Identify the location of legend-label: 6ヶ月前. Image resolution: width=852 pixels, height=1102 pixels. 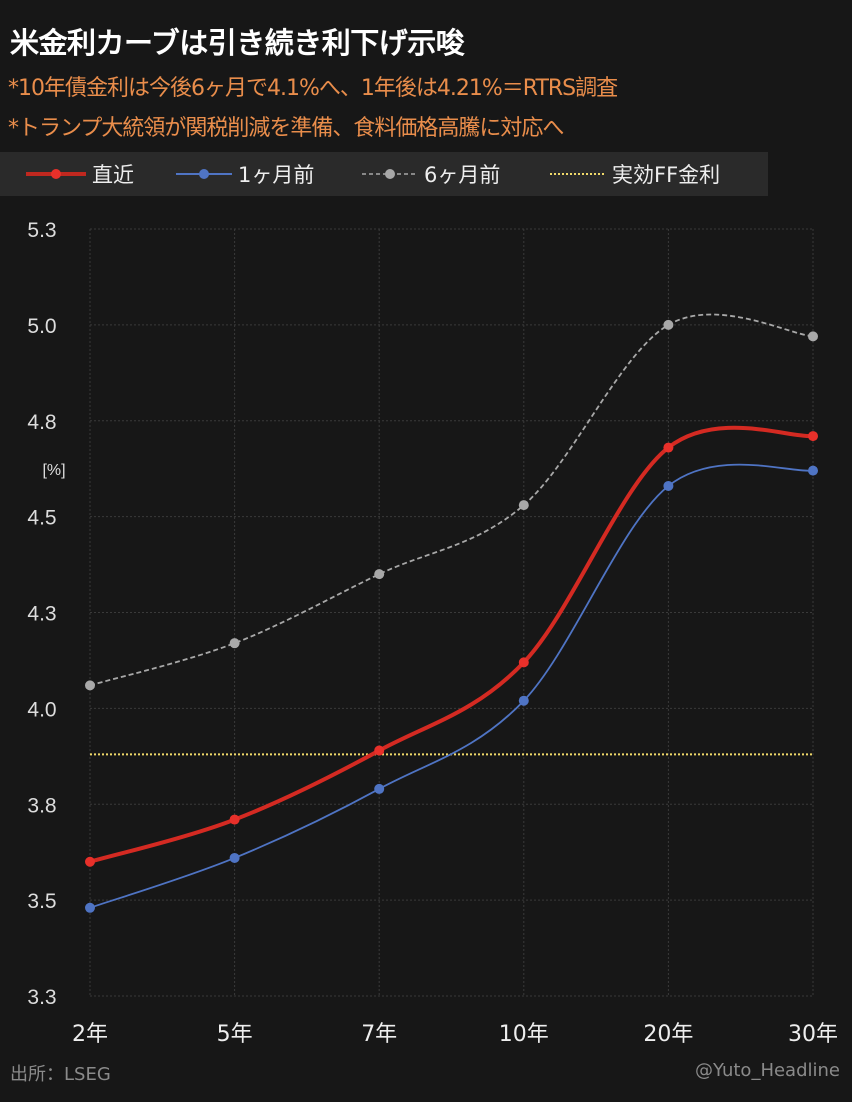
(462, 175).